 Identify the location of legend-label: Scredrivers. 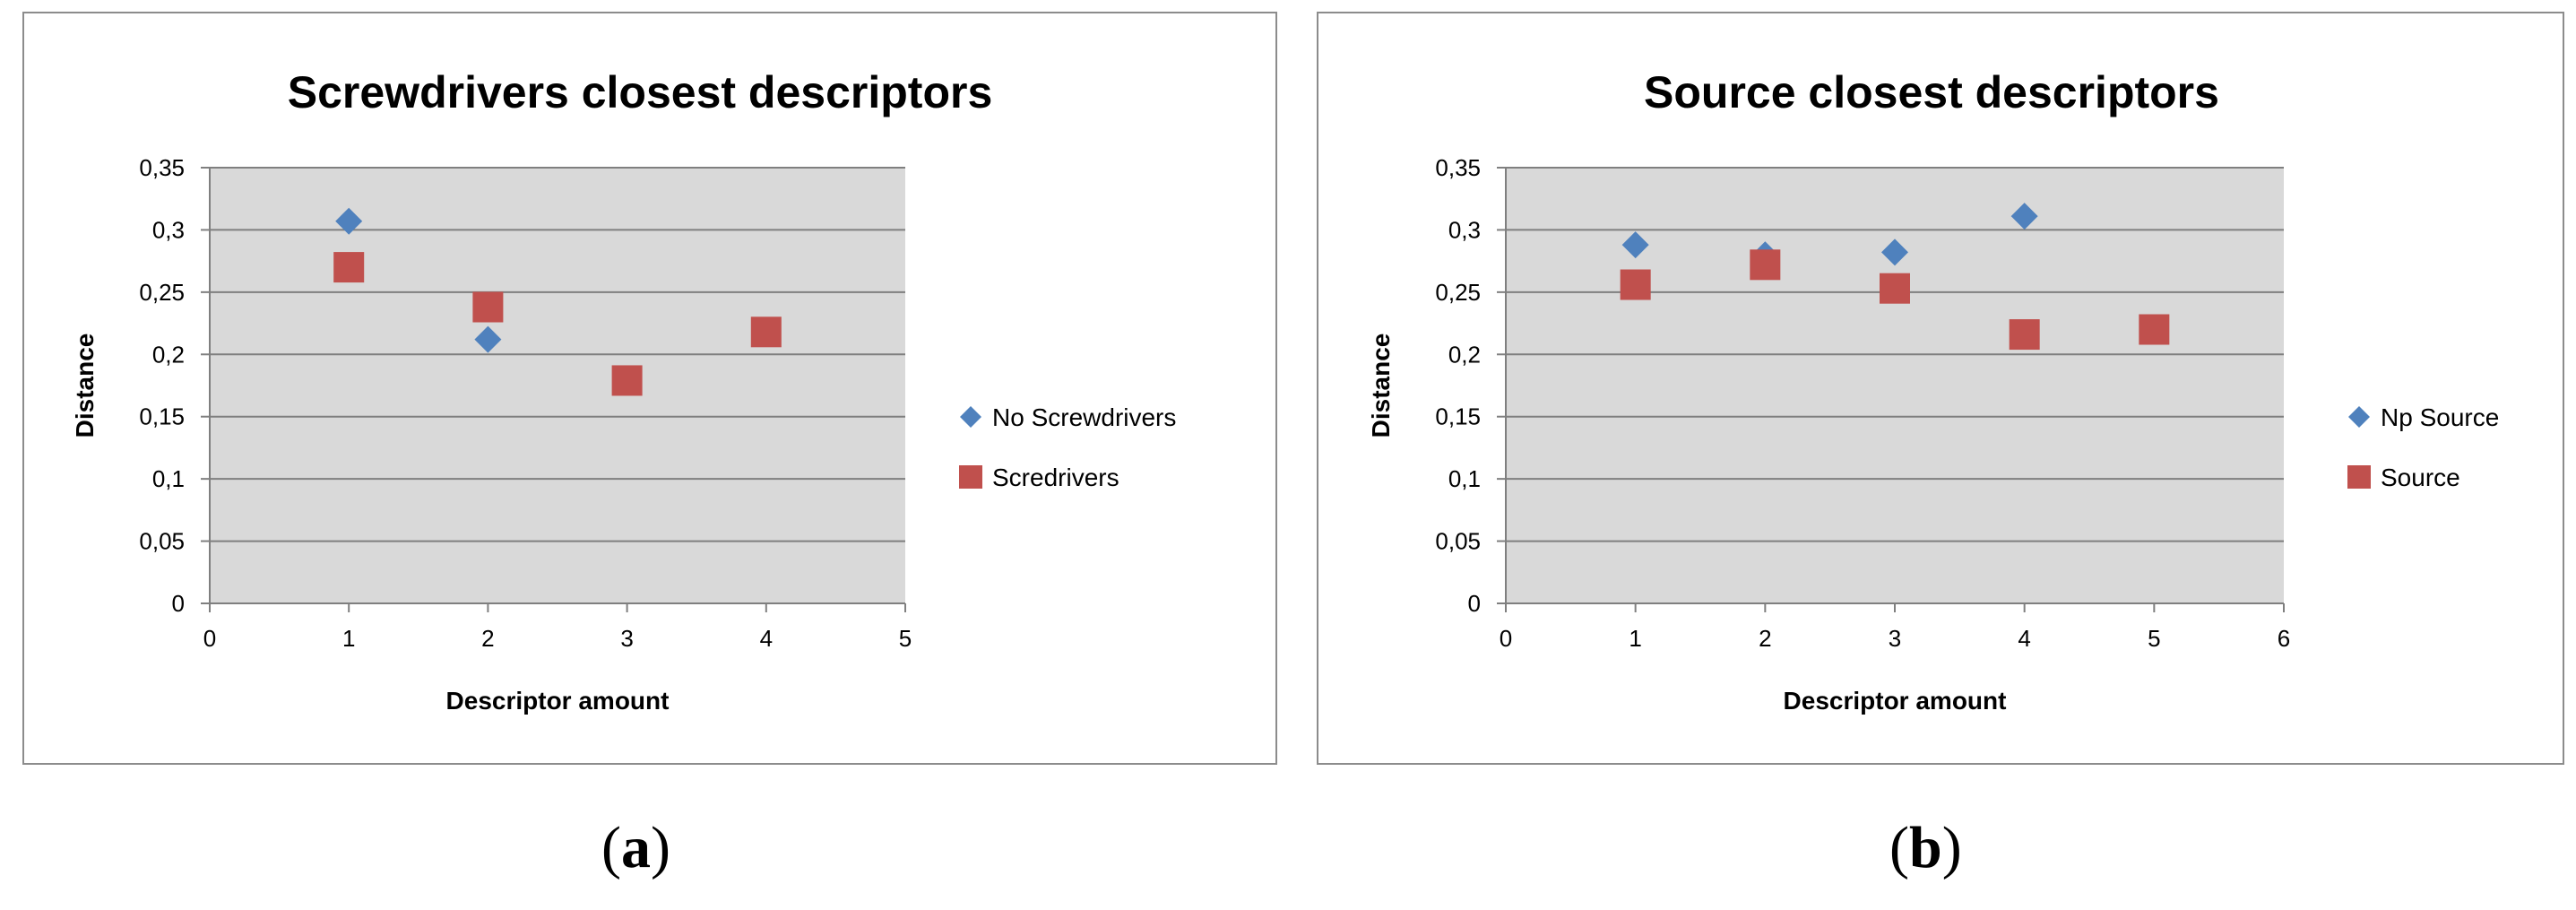
(1055, 477).